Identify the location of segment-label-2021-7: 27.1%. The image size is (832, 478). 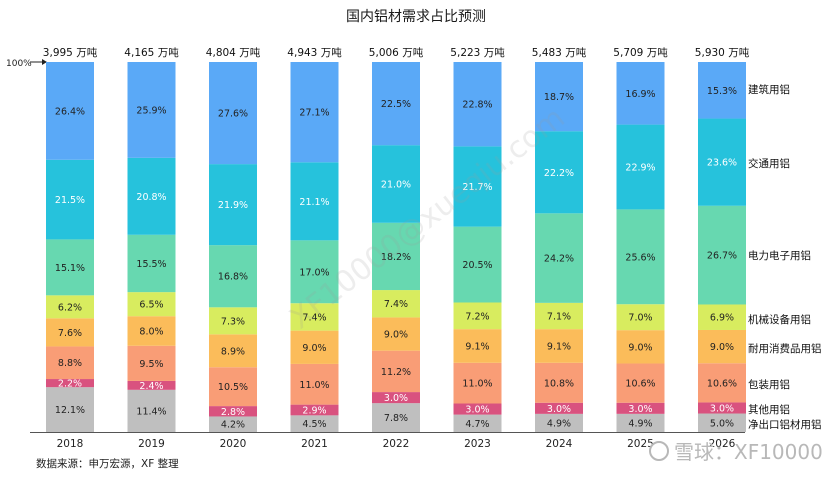
(314, 113).